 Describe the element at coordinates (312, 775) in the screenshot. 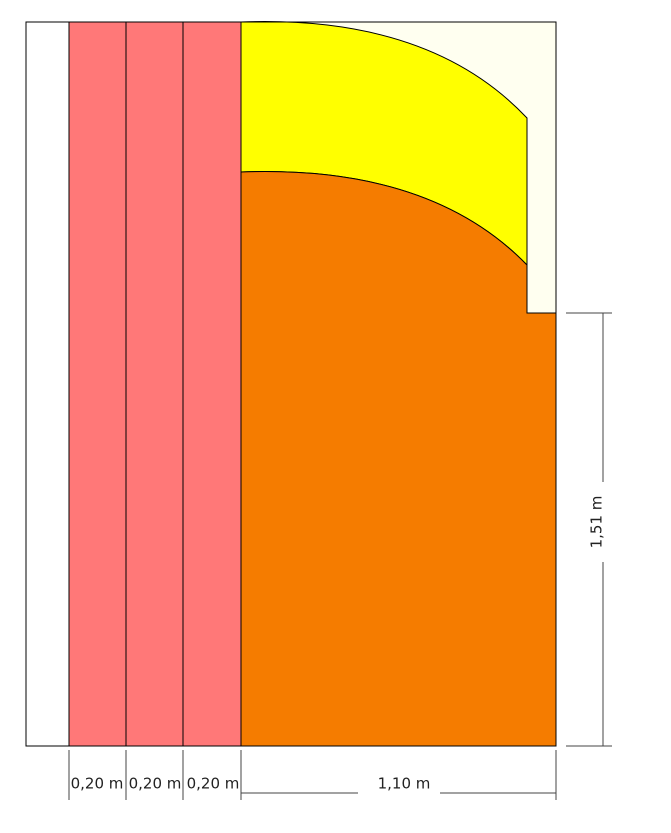

I see `horizontal-dimension: 0,20 m 0,20 m 0,20 m 1,10 m` at that location.